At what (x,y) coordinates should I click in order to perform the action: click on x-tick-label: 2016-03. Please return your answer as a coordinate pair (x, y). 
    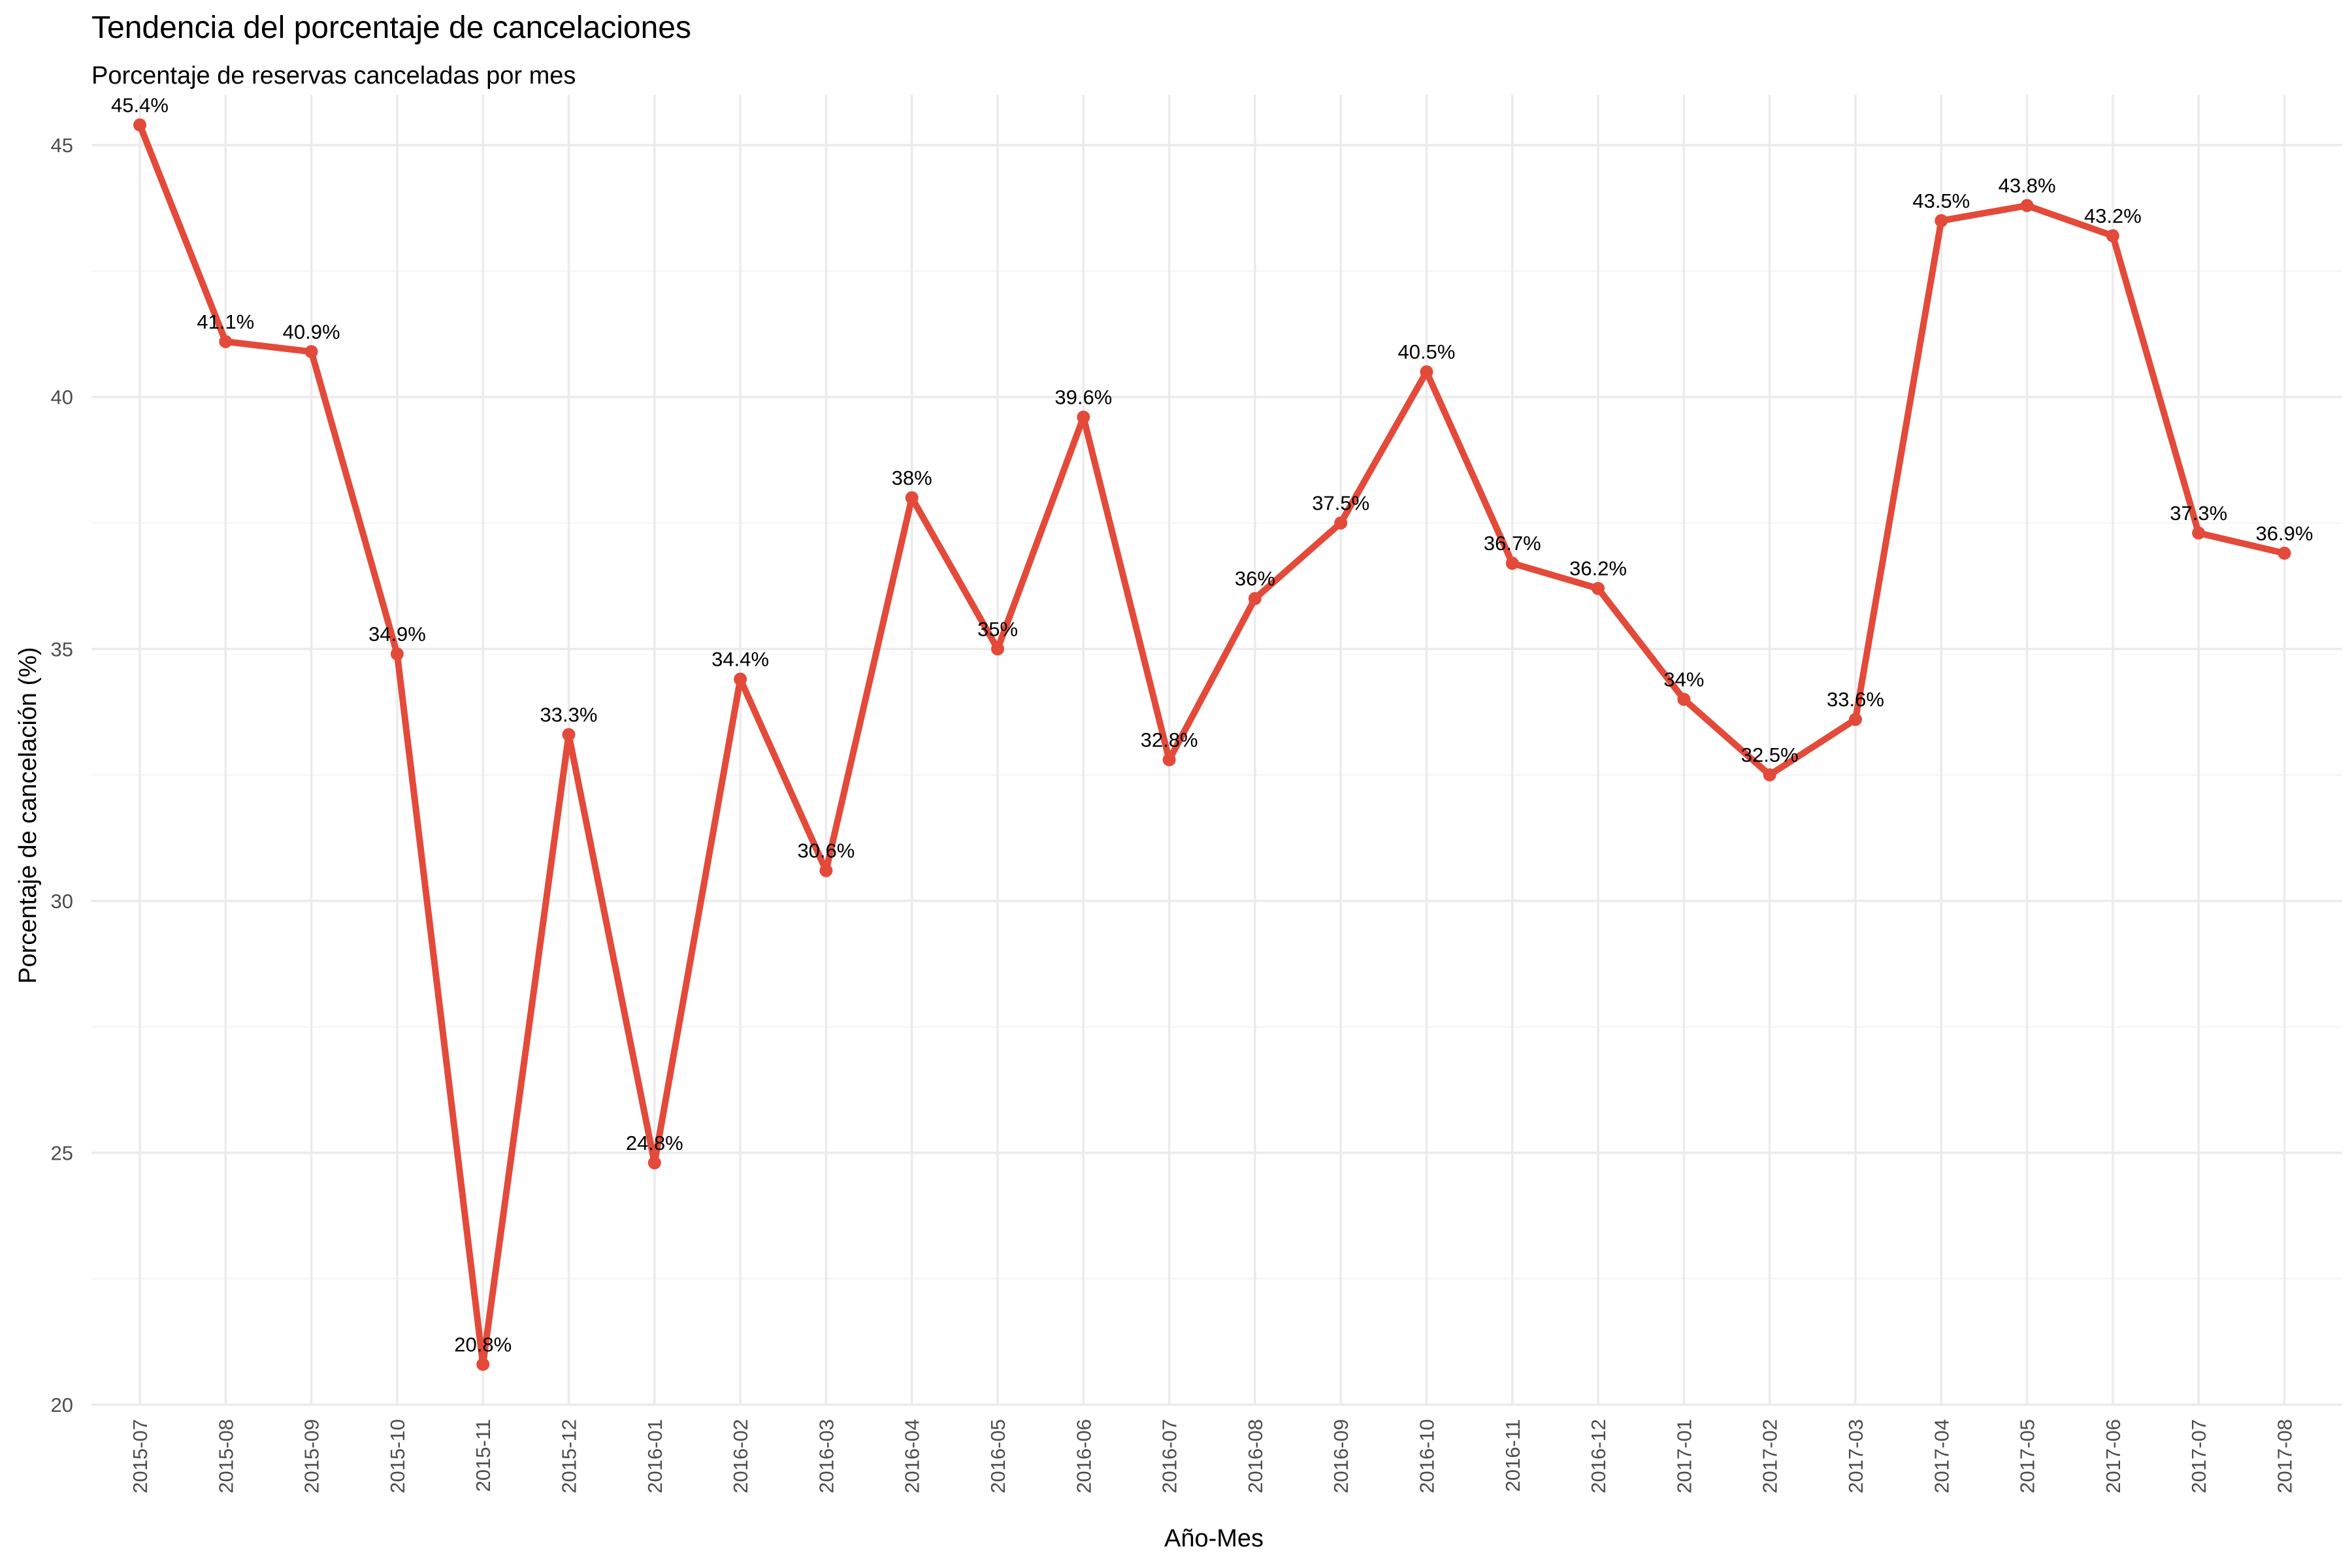
    Looking at the image, I should click on (826, 1456).